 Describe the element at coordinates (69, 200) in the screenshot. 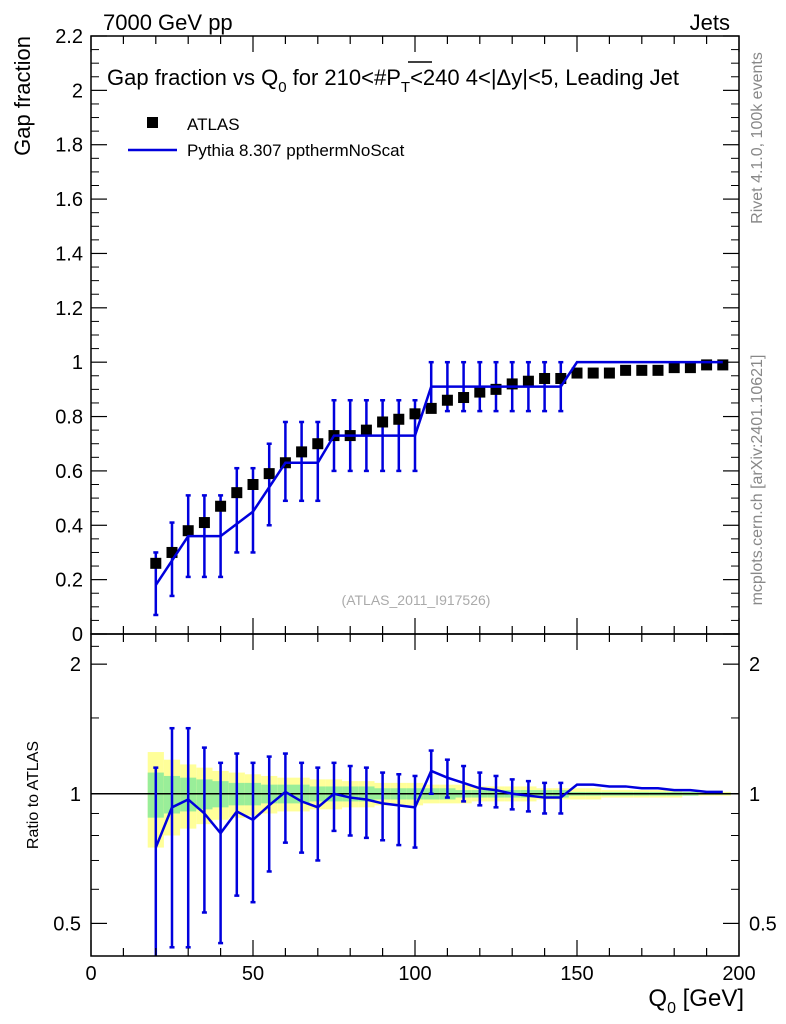

I see `main-y-tick-label: 1.6` at that location.